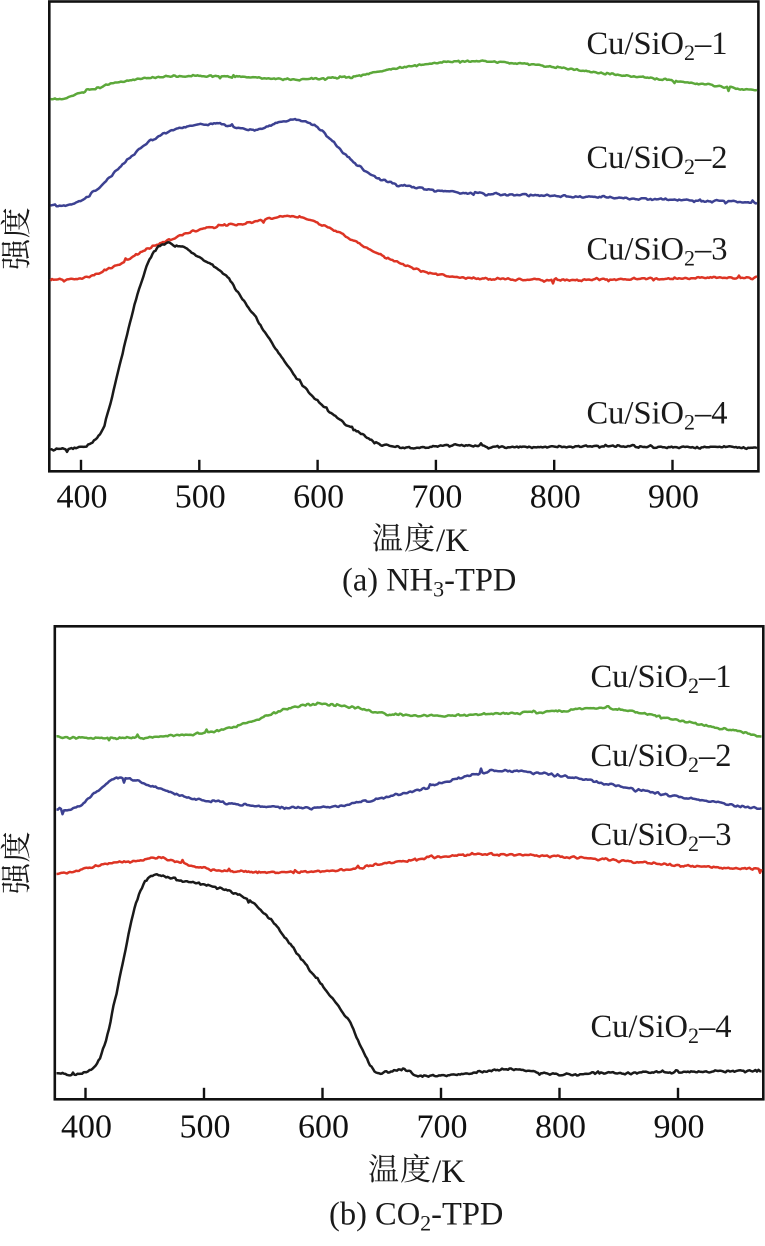  Describe the element at coordinates (429, 582) in the screenshot. I see `svg-text: (a) NH3-TPD` at that location.